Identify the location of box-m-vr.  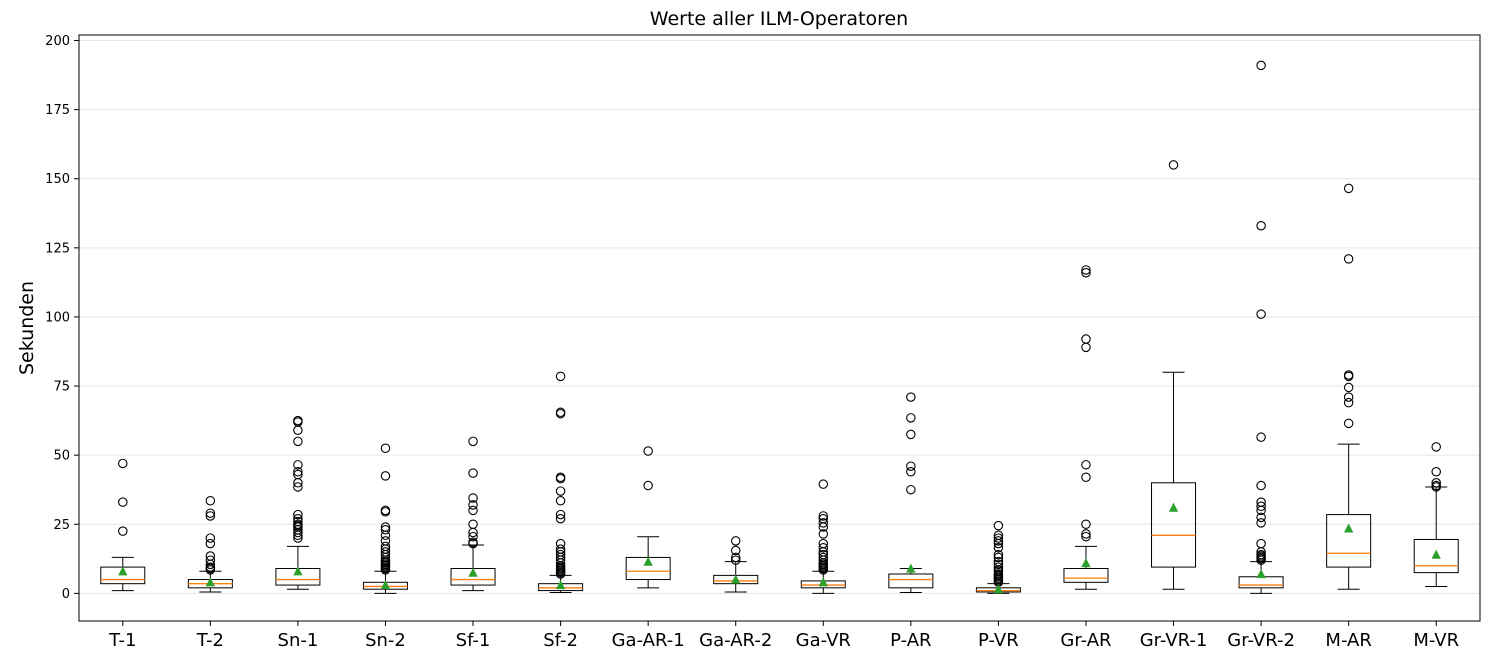
(1436, 514).